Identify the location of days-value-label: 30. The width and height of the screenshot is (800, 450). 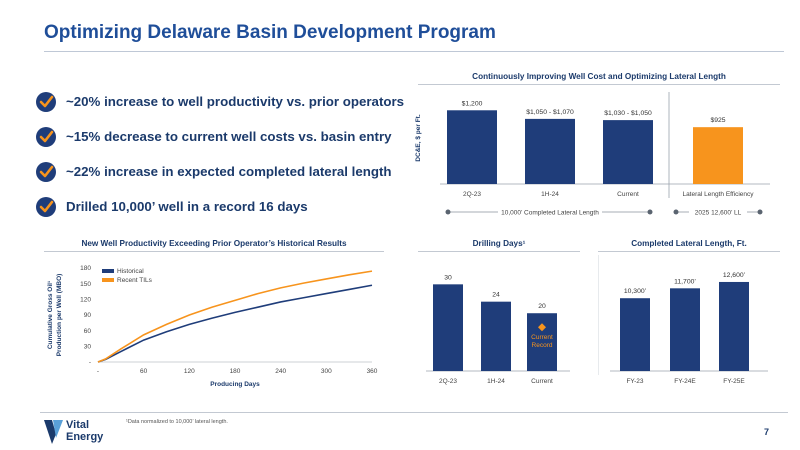
(448, 277).